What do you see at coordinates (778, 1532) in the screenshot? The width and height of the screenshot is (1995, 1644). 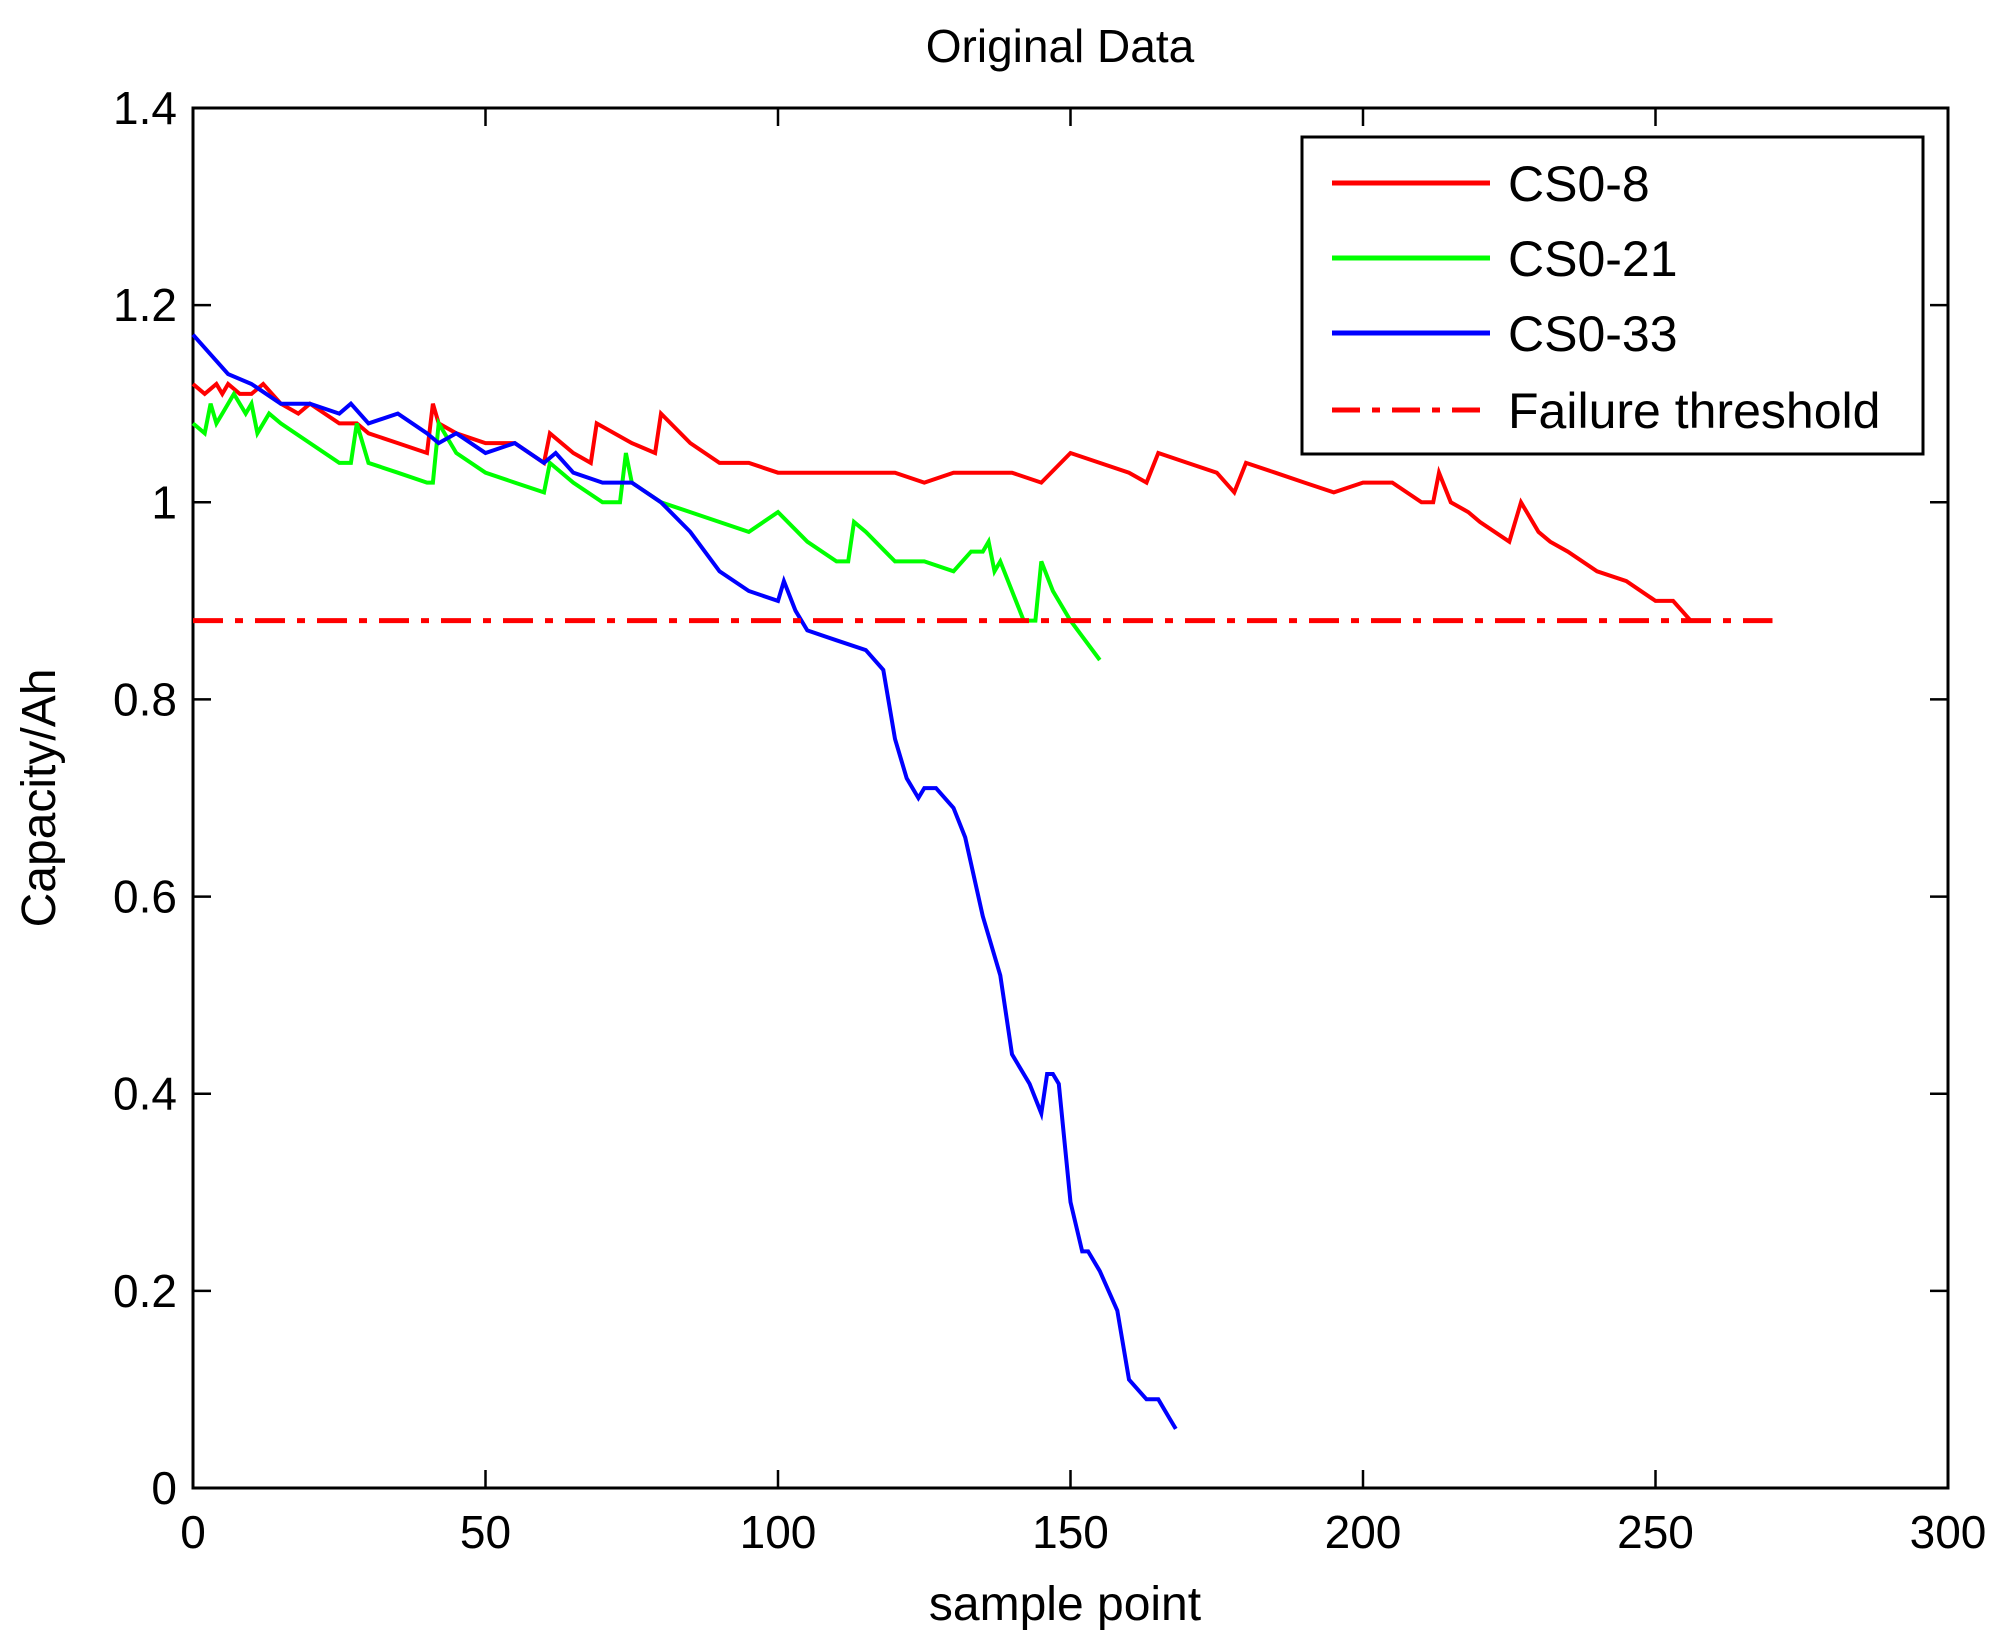 I see `x-tick-label: 100` at bounding box center [778, 1532].